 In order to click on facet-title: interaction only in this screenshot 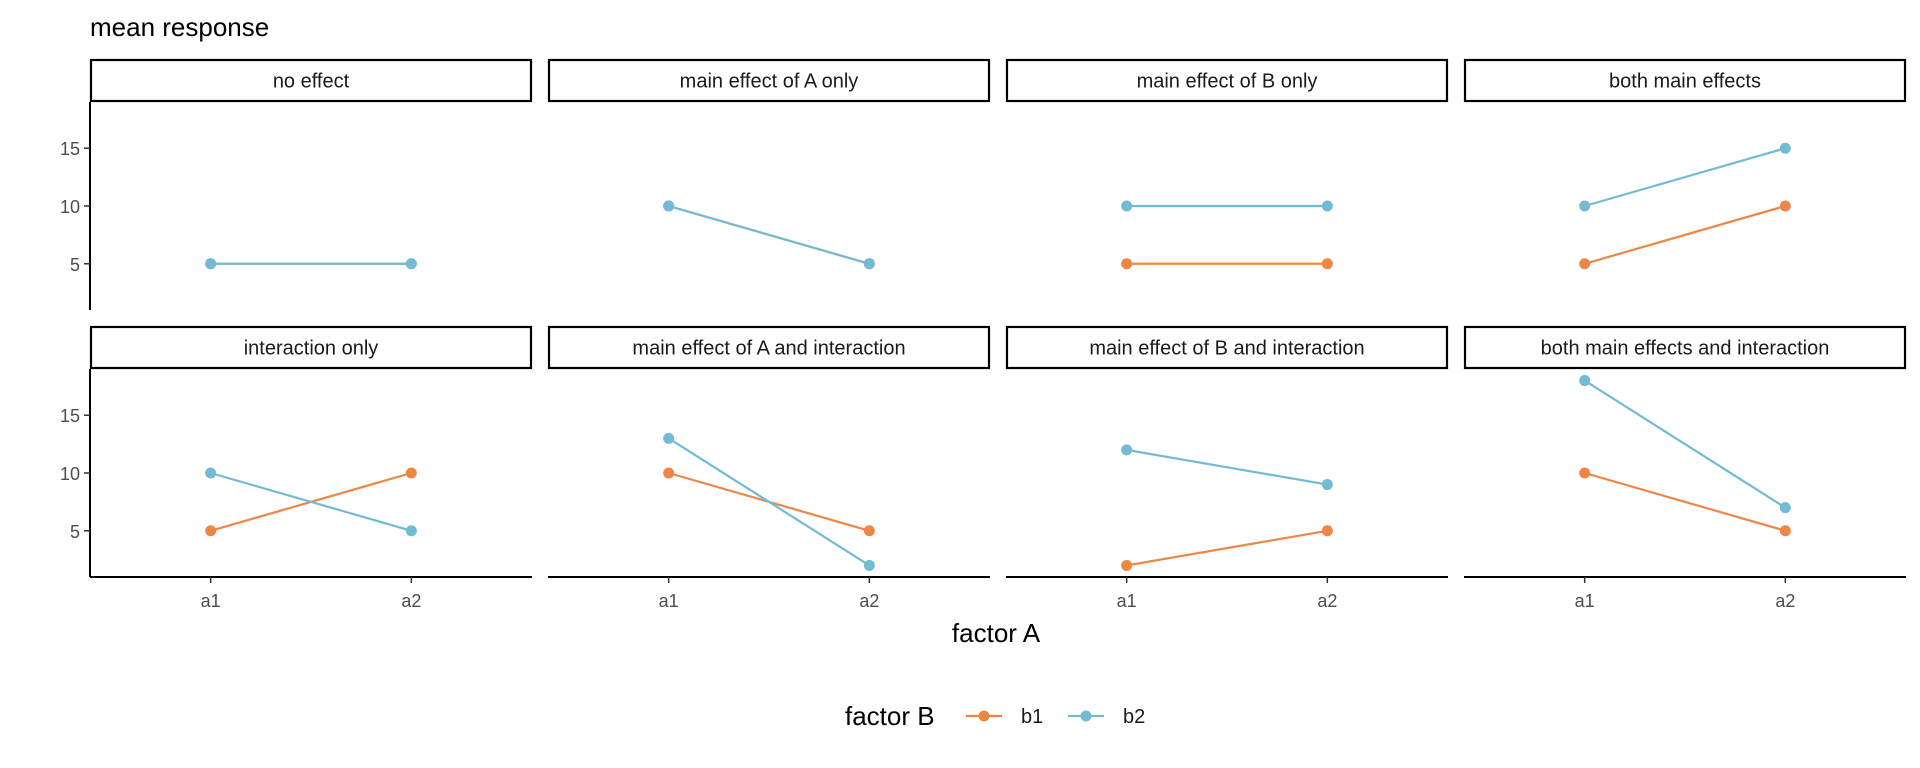, I will do `click(311, 349)`.